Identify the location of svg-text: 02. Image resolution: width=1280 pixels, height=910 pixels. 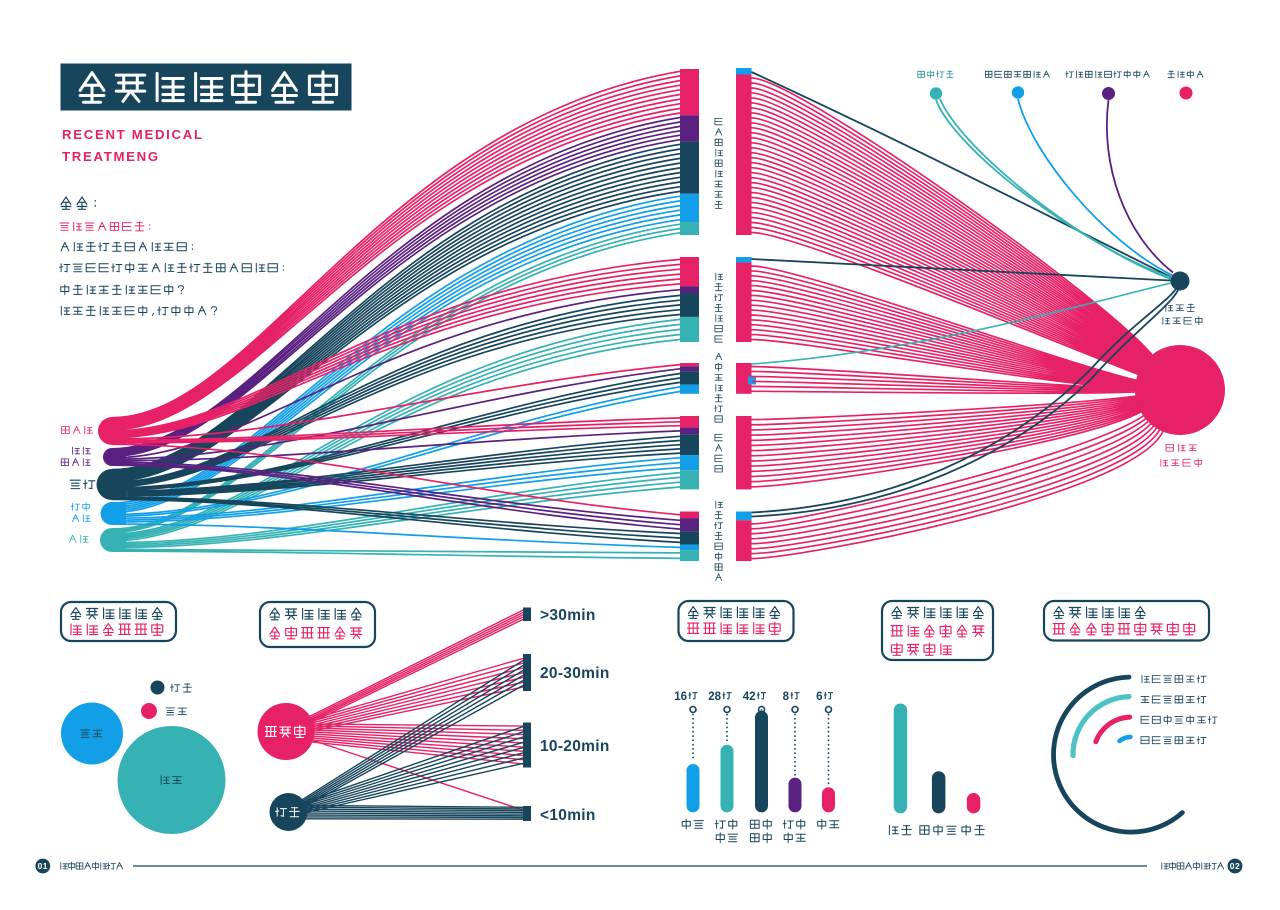
(1235, 866).